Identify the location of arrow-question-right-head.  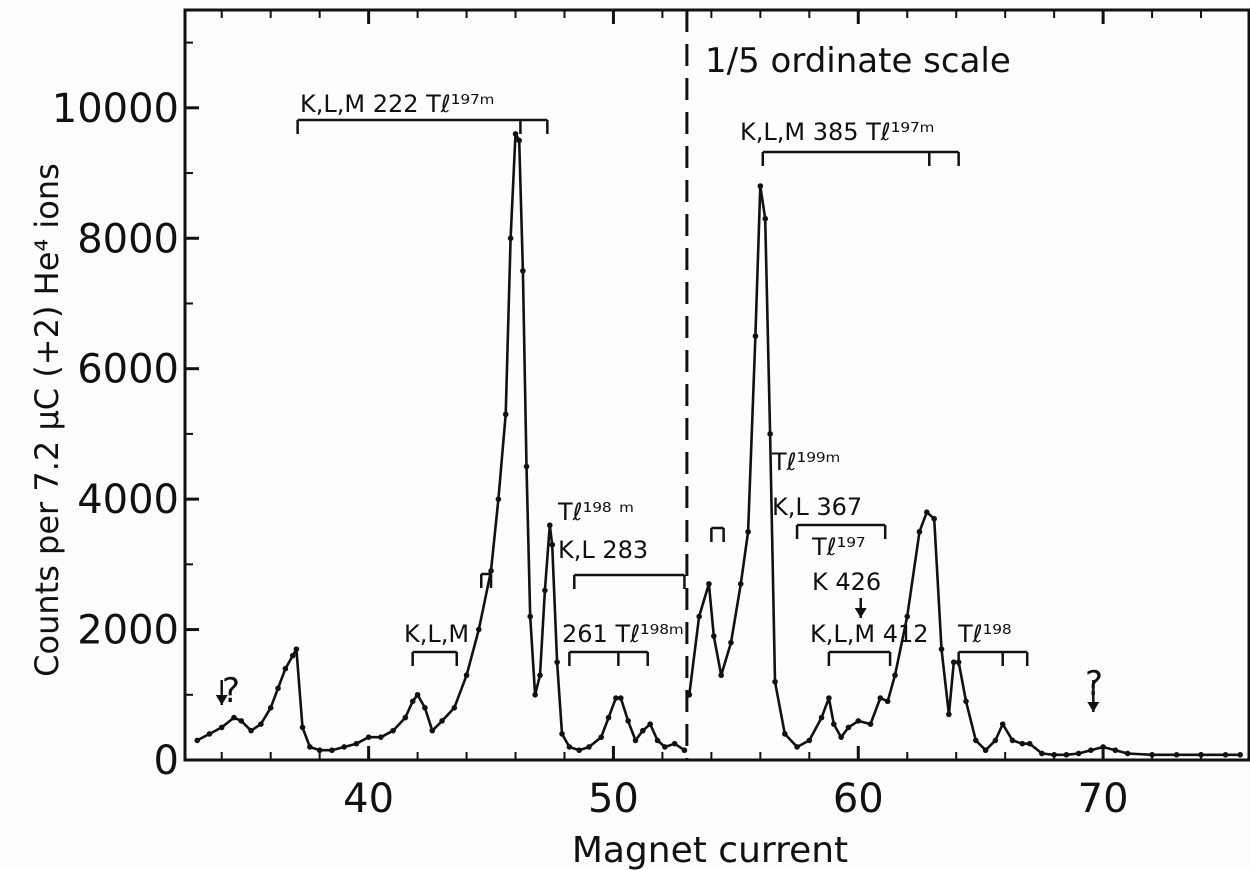
(1093, 707).